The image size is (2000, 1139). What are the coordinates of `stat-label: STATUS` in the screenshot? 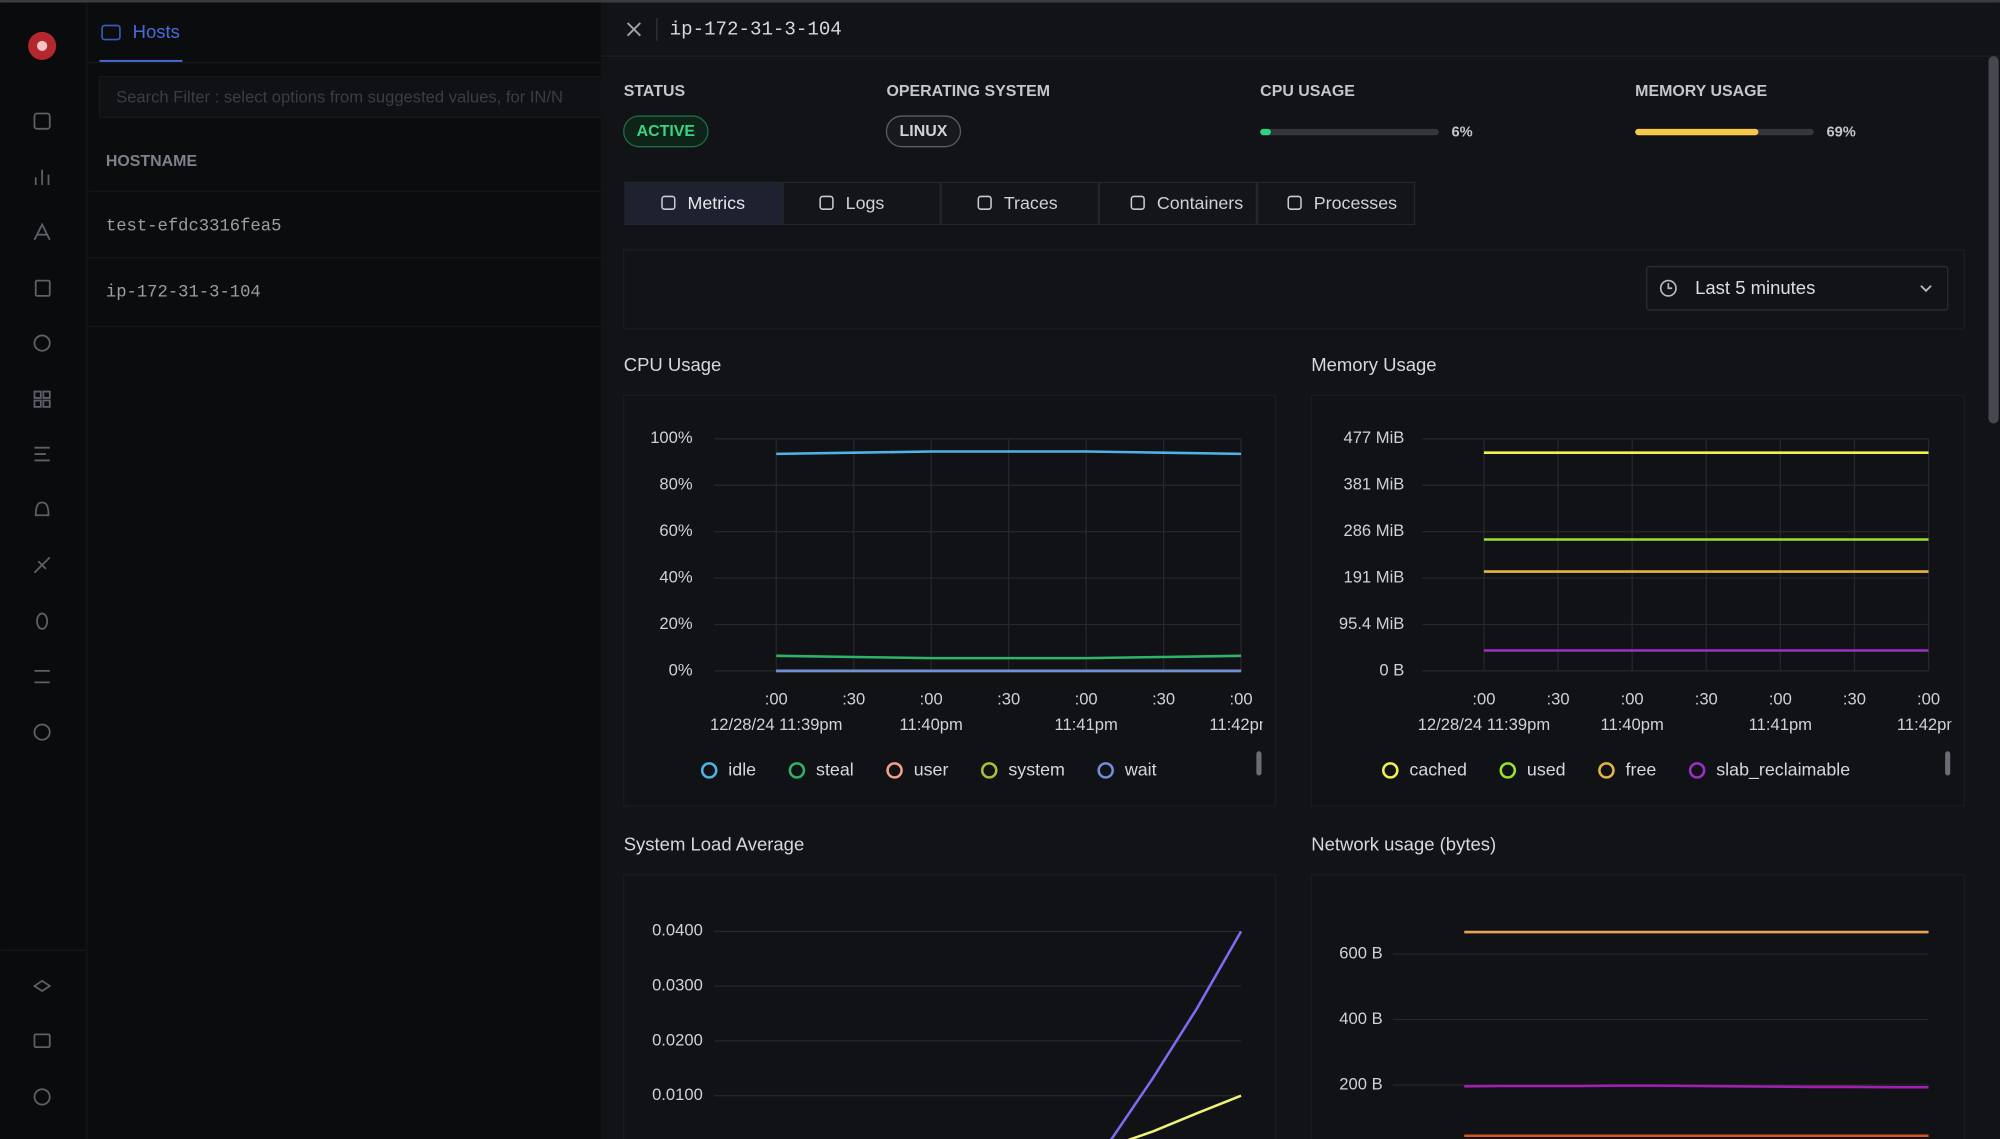 It's located at (654, 91).